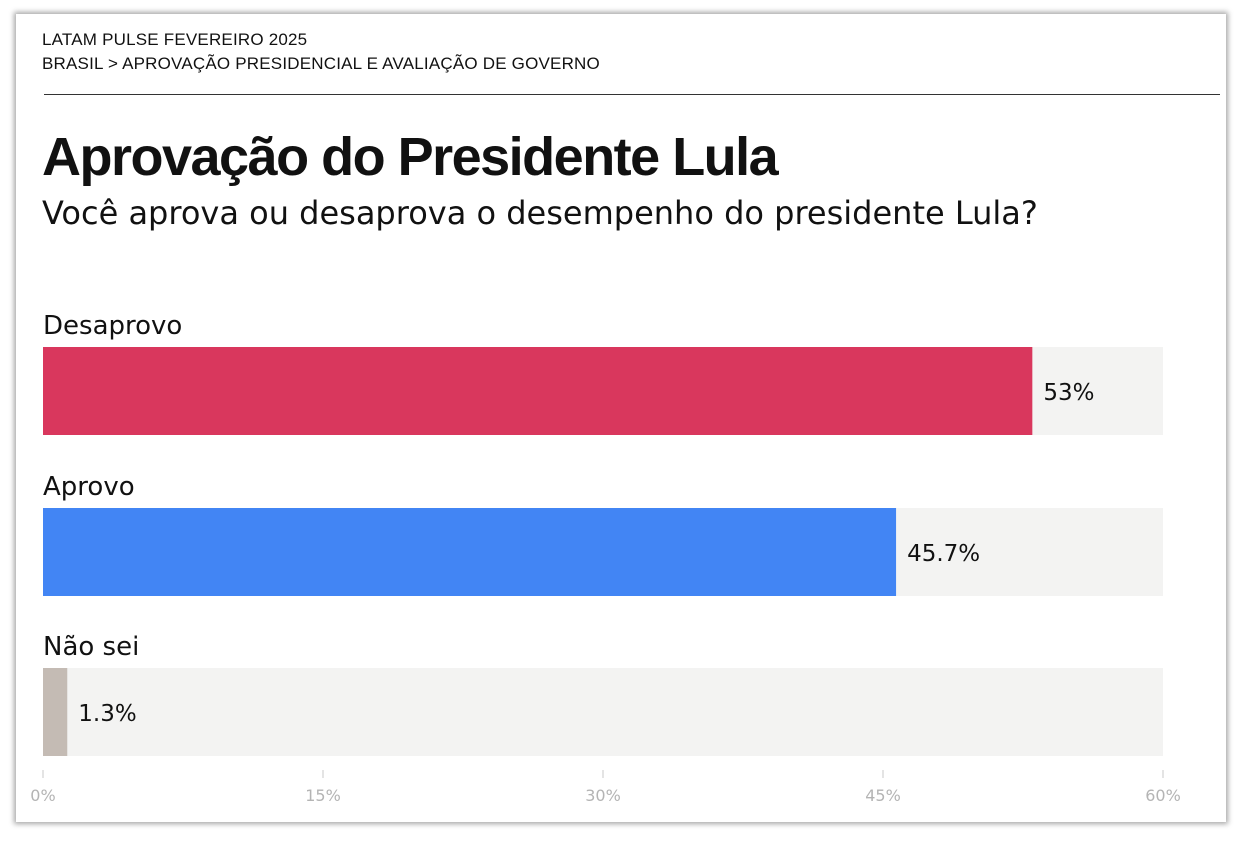  Describe the element at coordinates (323, 795) in the screenshot. I see `x-tick-label: 15%` at that location.